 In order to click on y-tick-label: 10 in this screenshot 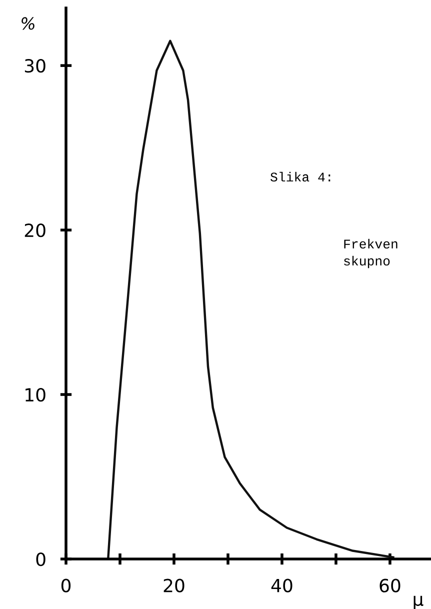, I will do `click(36, 395)`.